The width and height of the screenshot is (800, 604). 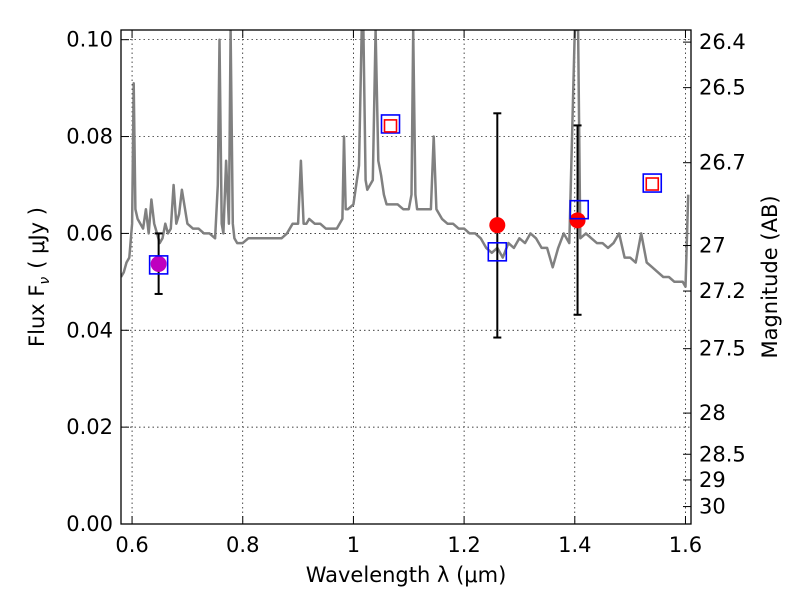 What do you see at coordinates (574, 545) in the screenshot?
I see `x-tick-label-4: 1.4` at bounding box center [574, 545].